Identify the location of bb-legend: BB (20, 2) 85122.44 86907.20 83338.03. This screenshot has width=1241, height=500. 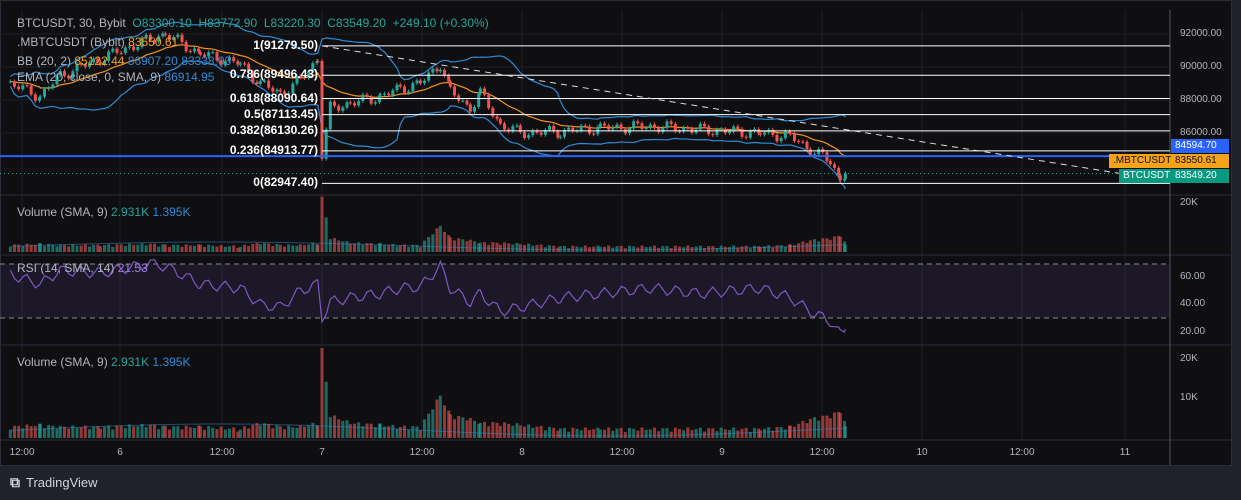
(124, 61).